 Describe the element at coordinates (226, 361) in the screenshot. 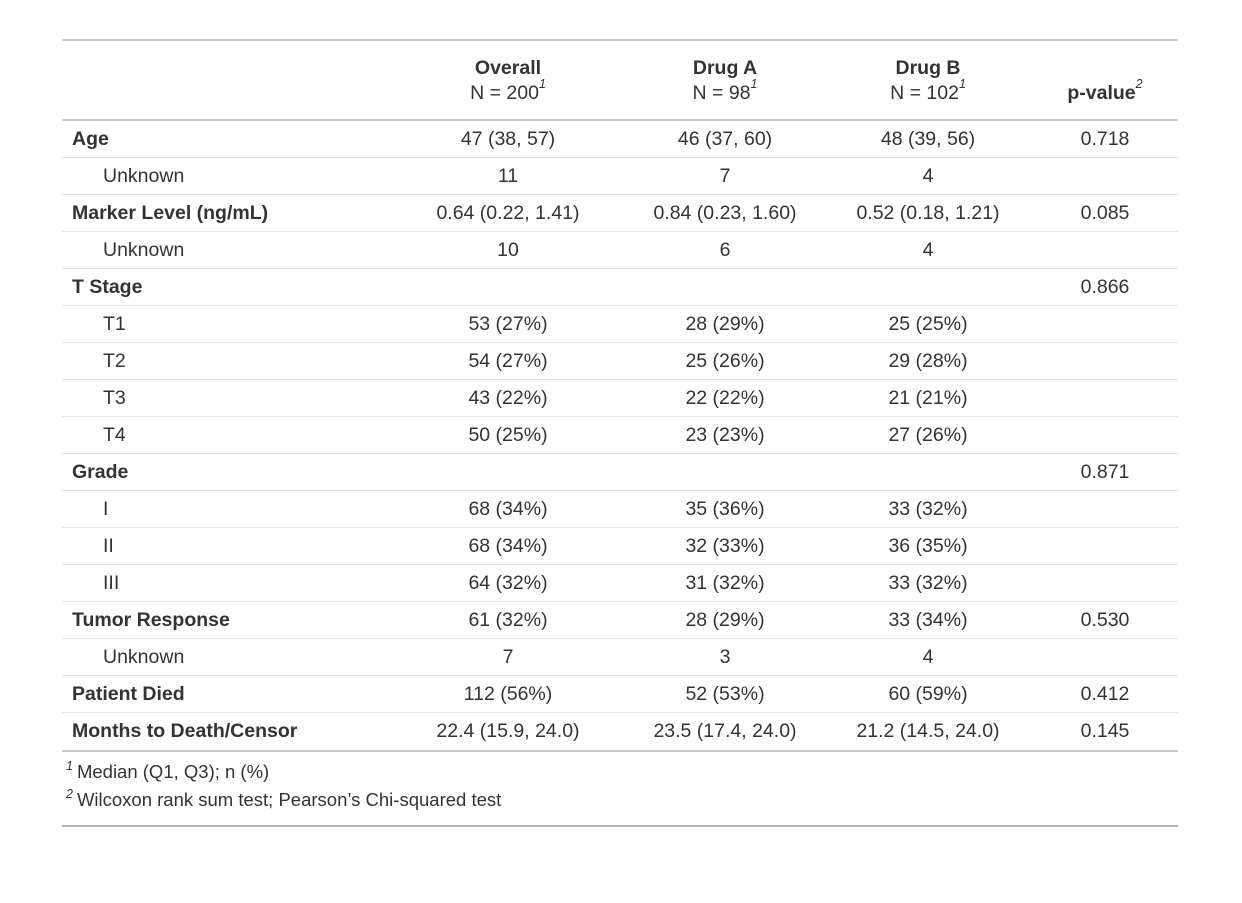

I see `row-label: T2` at that location.